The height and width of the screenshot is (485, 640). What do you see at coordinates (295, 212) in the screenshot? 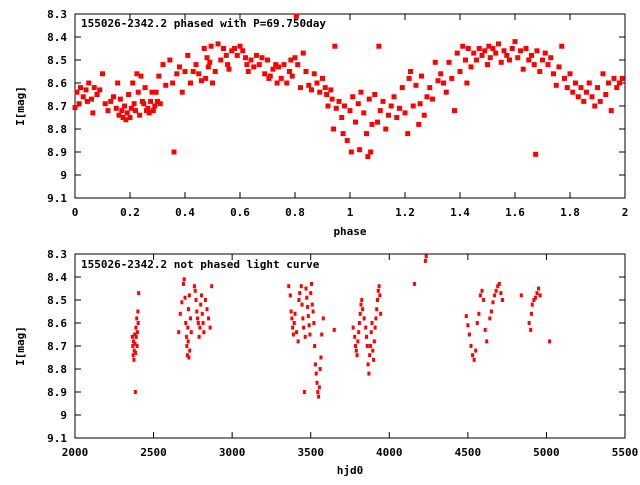
I see `phased-x-tick-label: 0.8` at bounding box center [295, 212].